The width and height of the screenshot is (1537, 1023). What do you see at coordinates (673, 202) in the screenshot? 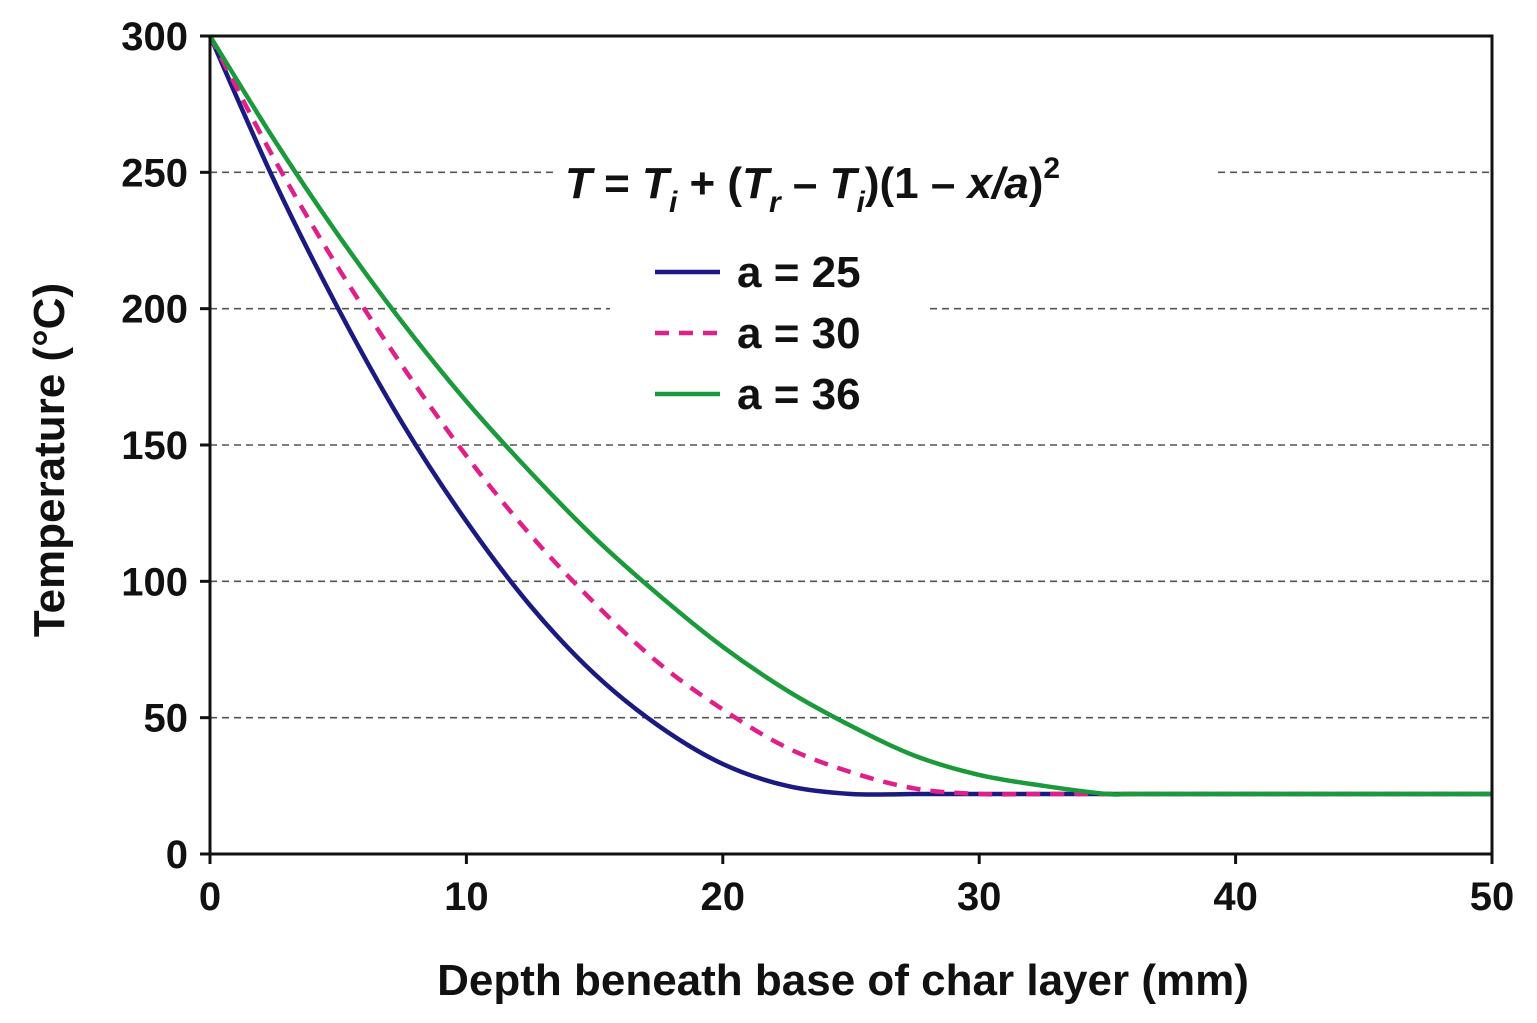
I see `eq-sub-i: i` at bounding box center [673, 202].